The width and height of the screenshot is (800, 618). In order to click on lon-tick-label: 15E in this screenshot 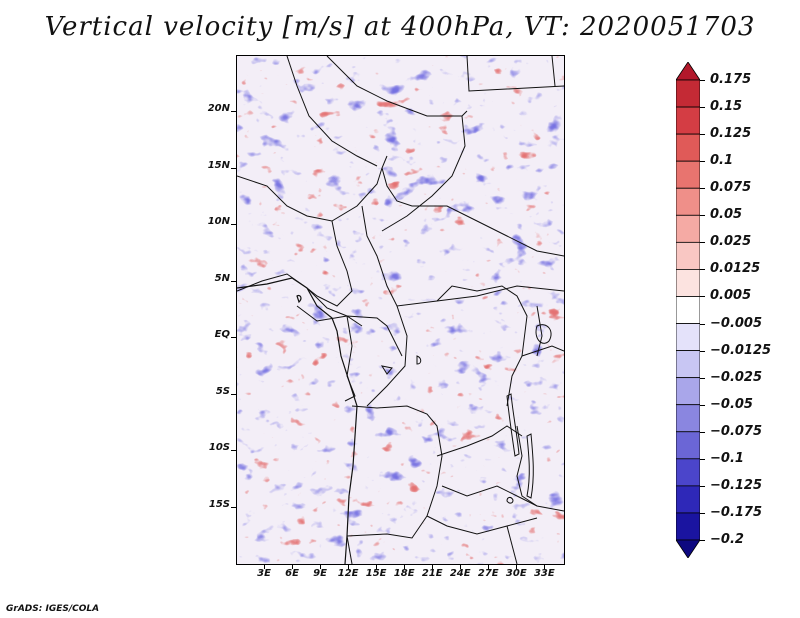, I will do `click(376, 573)`.